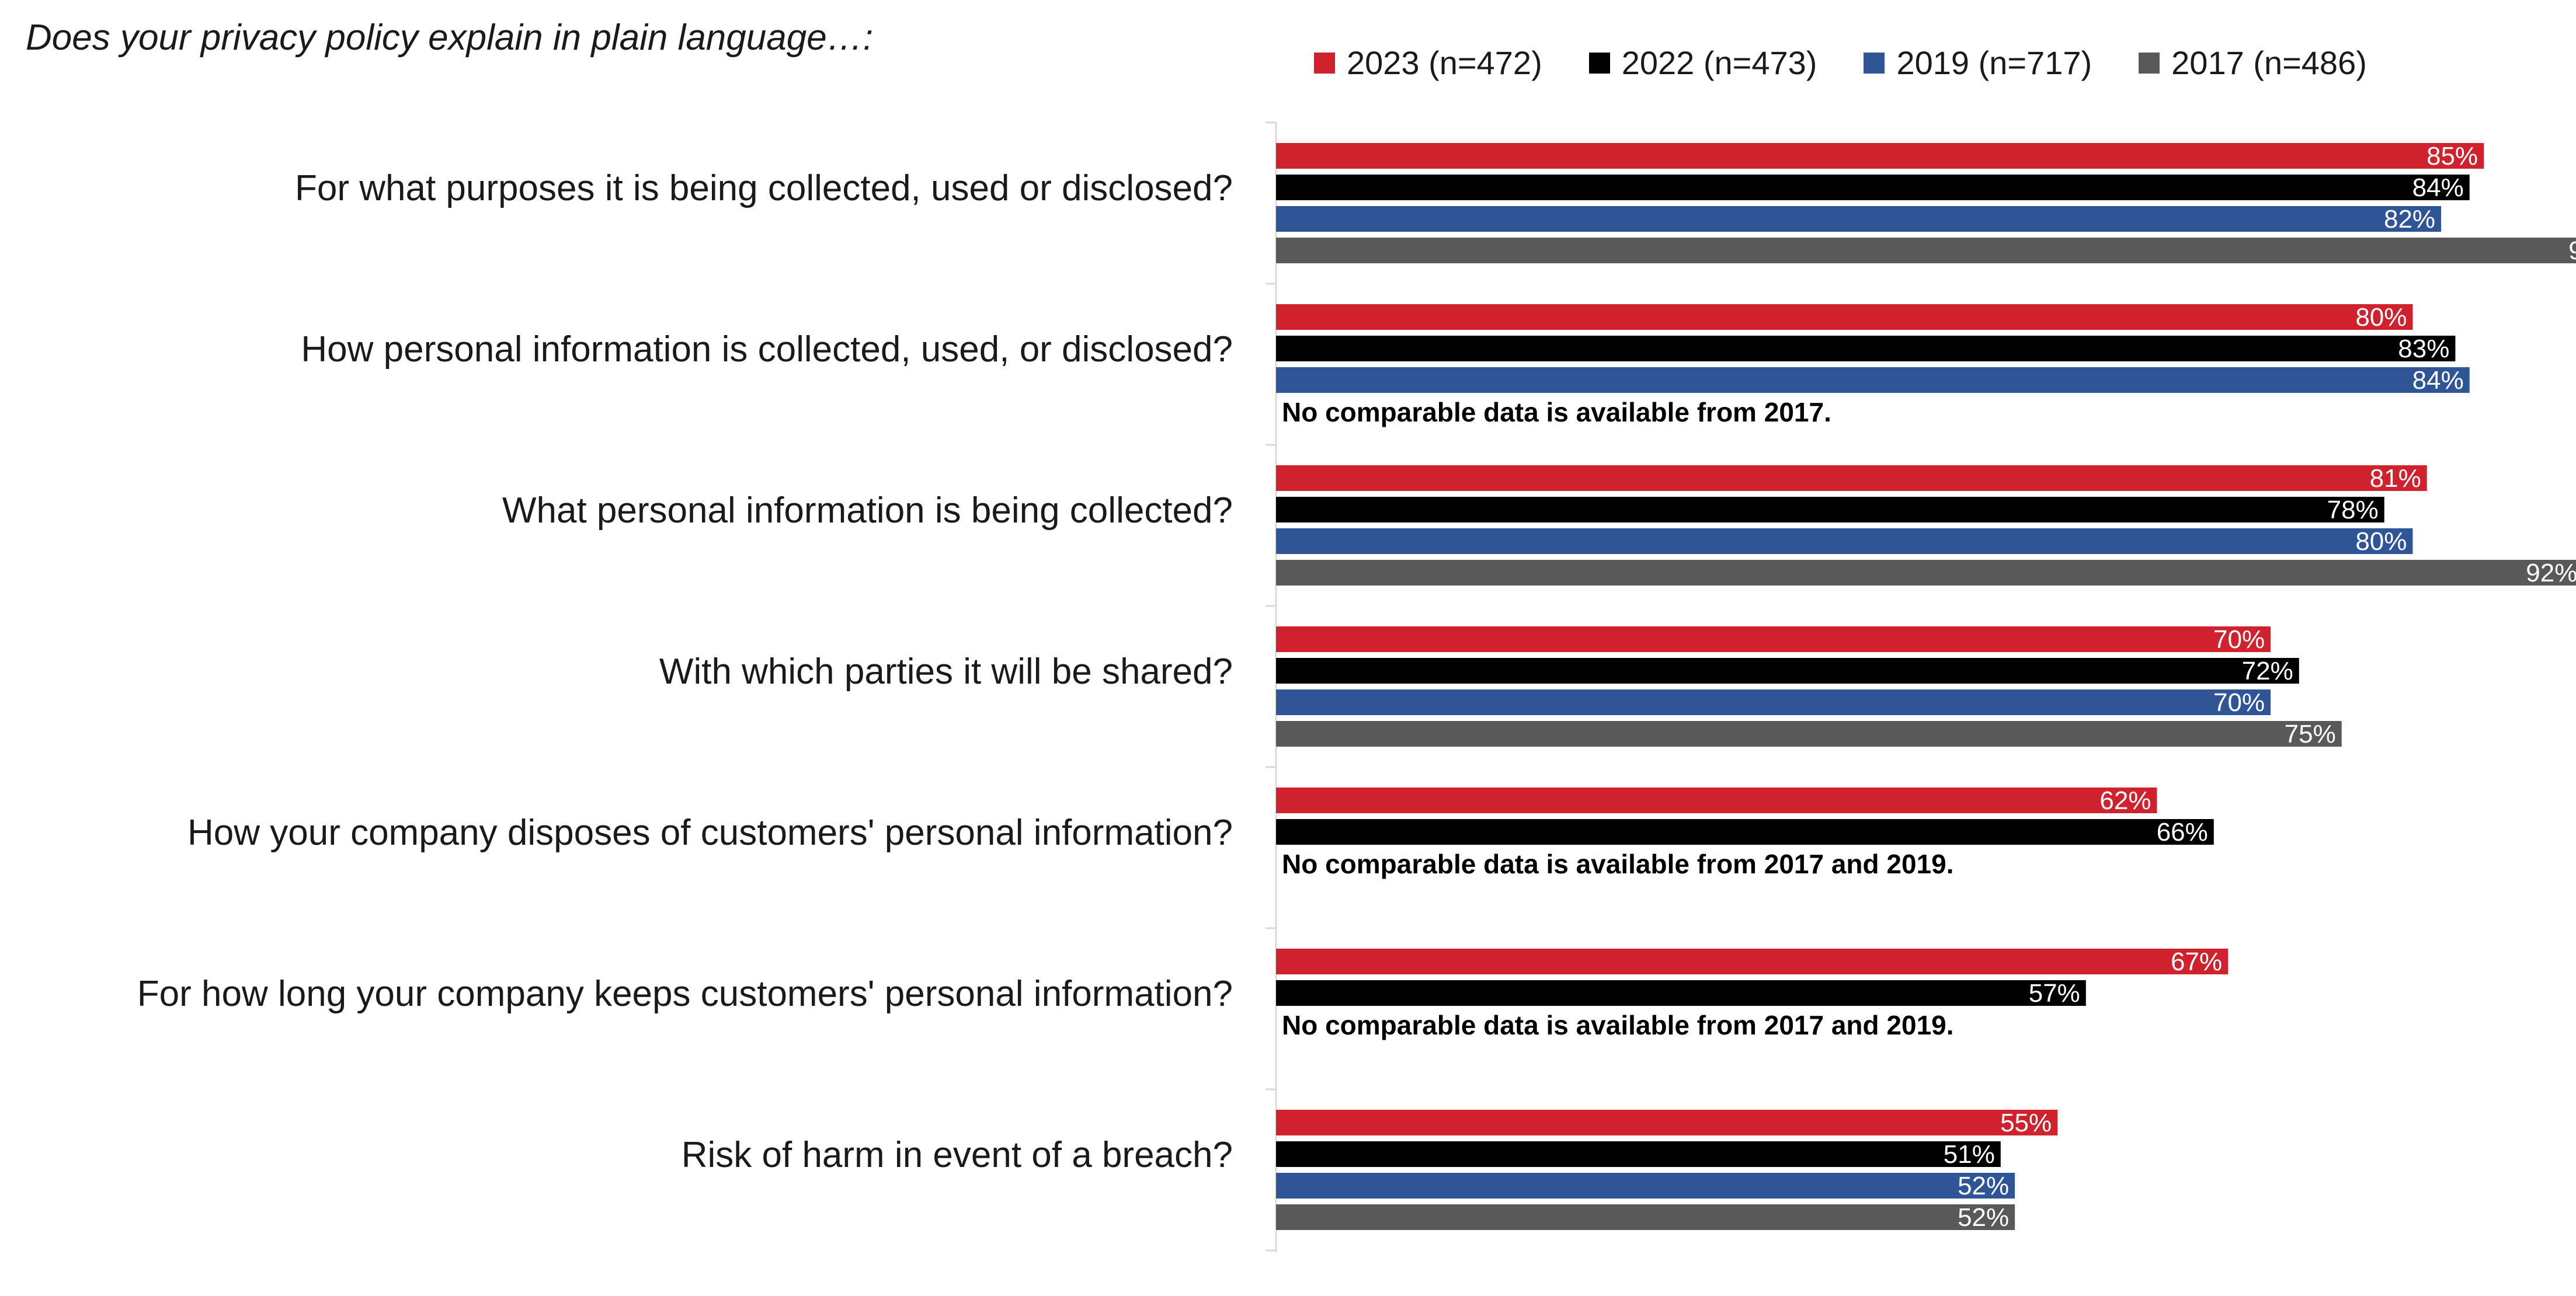 The width and height of the screenshot is (2576, 1296). What do you see at coordinates (2054, 993) in the screenshot?
I see `data-label-2022: 57%` at bounding box center [2054, 993].